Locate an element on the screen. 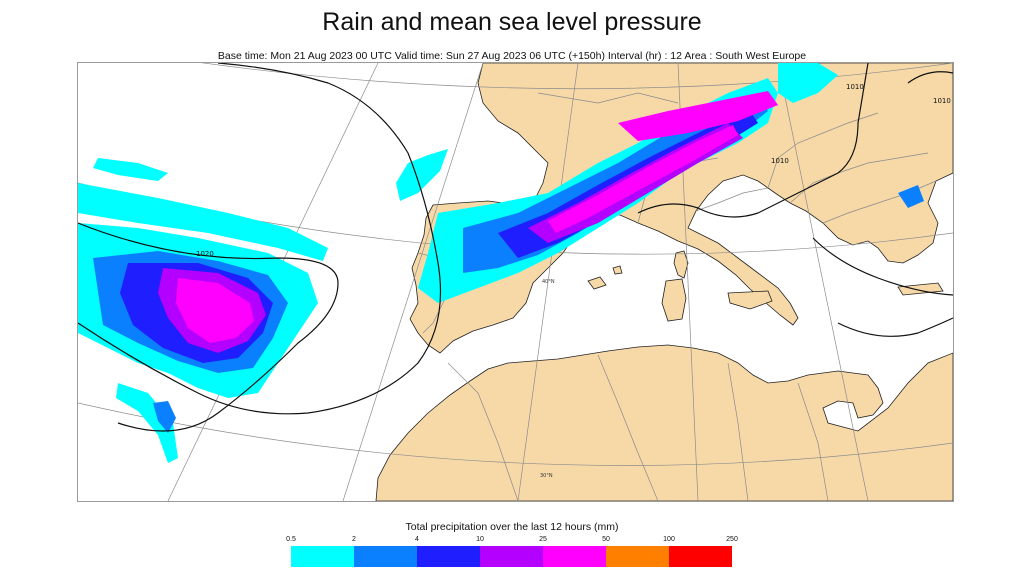 The height and width of the screenshot is (576, 1024). land-balearics is located at coordinates (605, 277).